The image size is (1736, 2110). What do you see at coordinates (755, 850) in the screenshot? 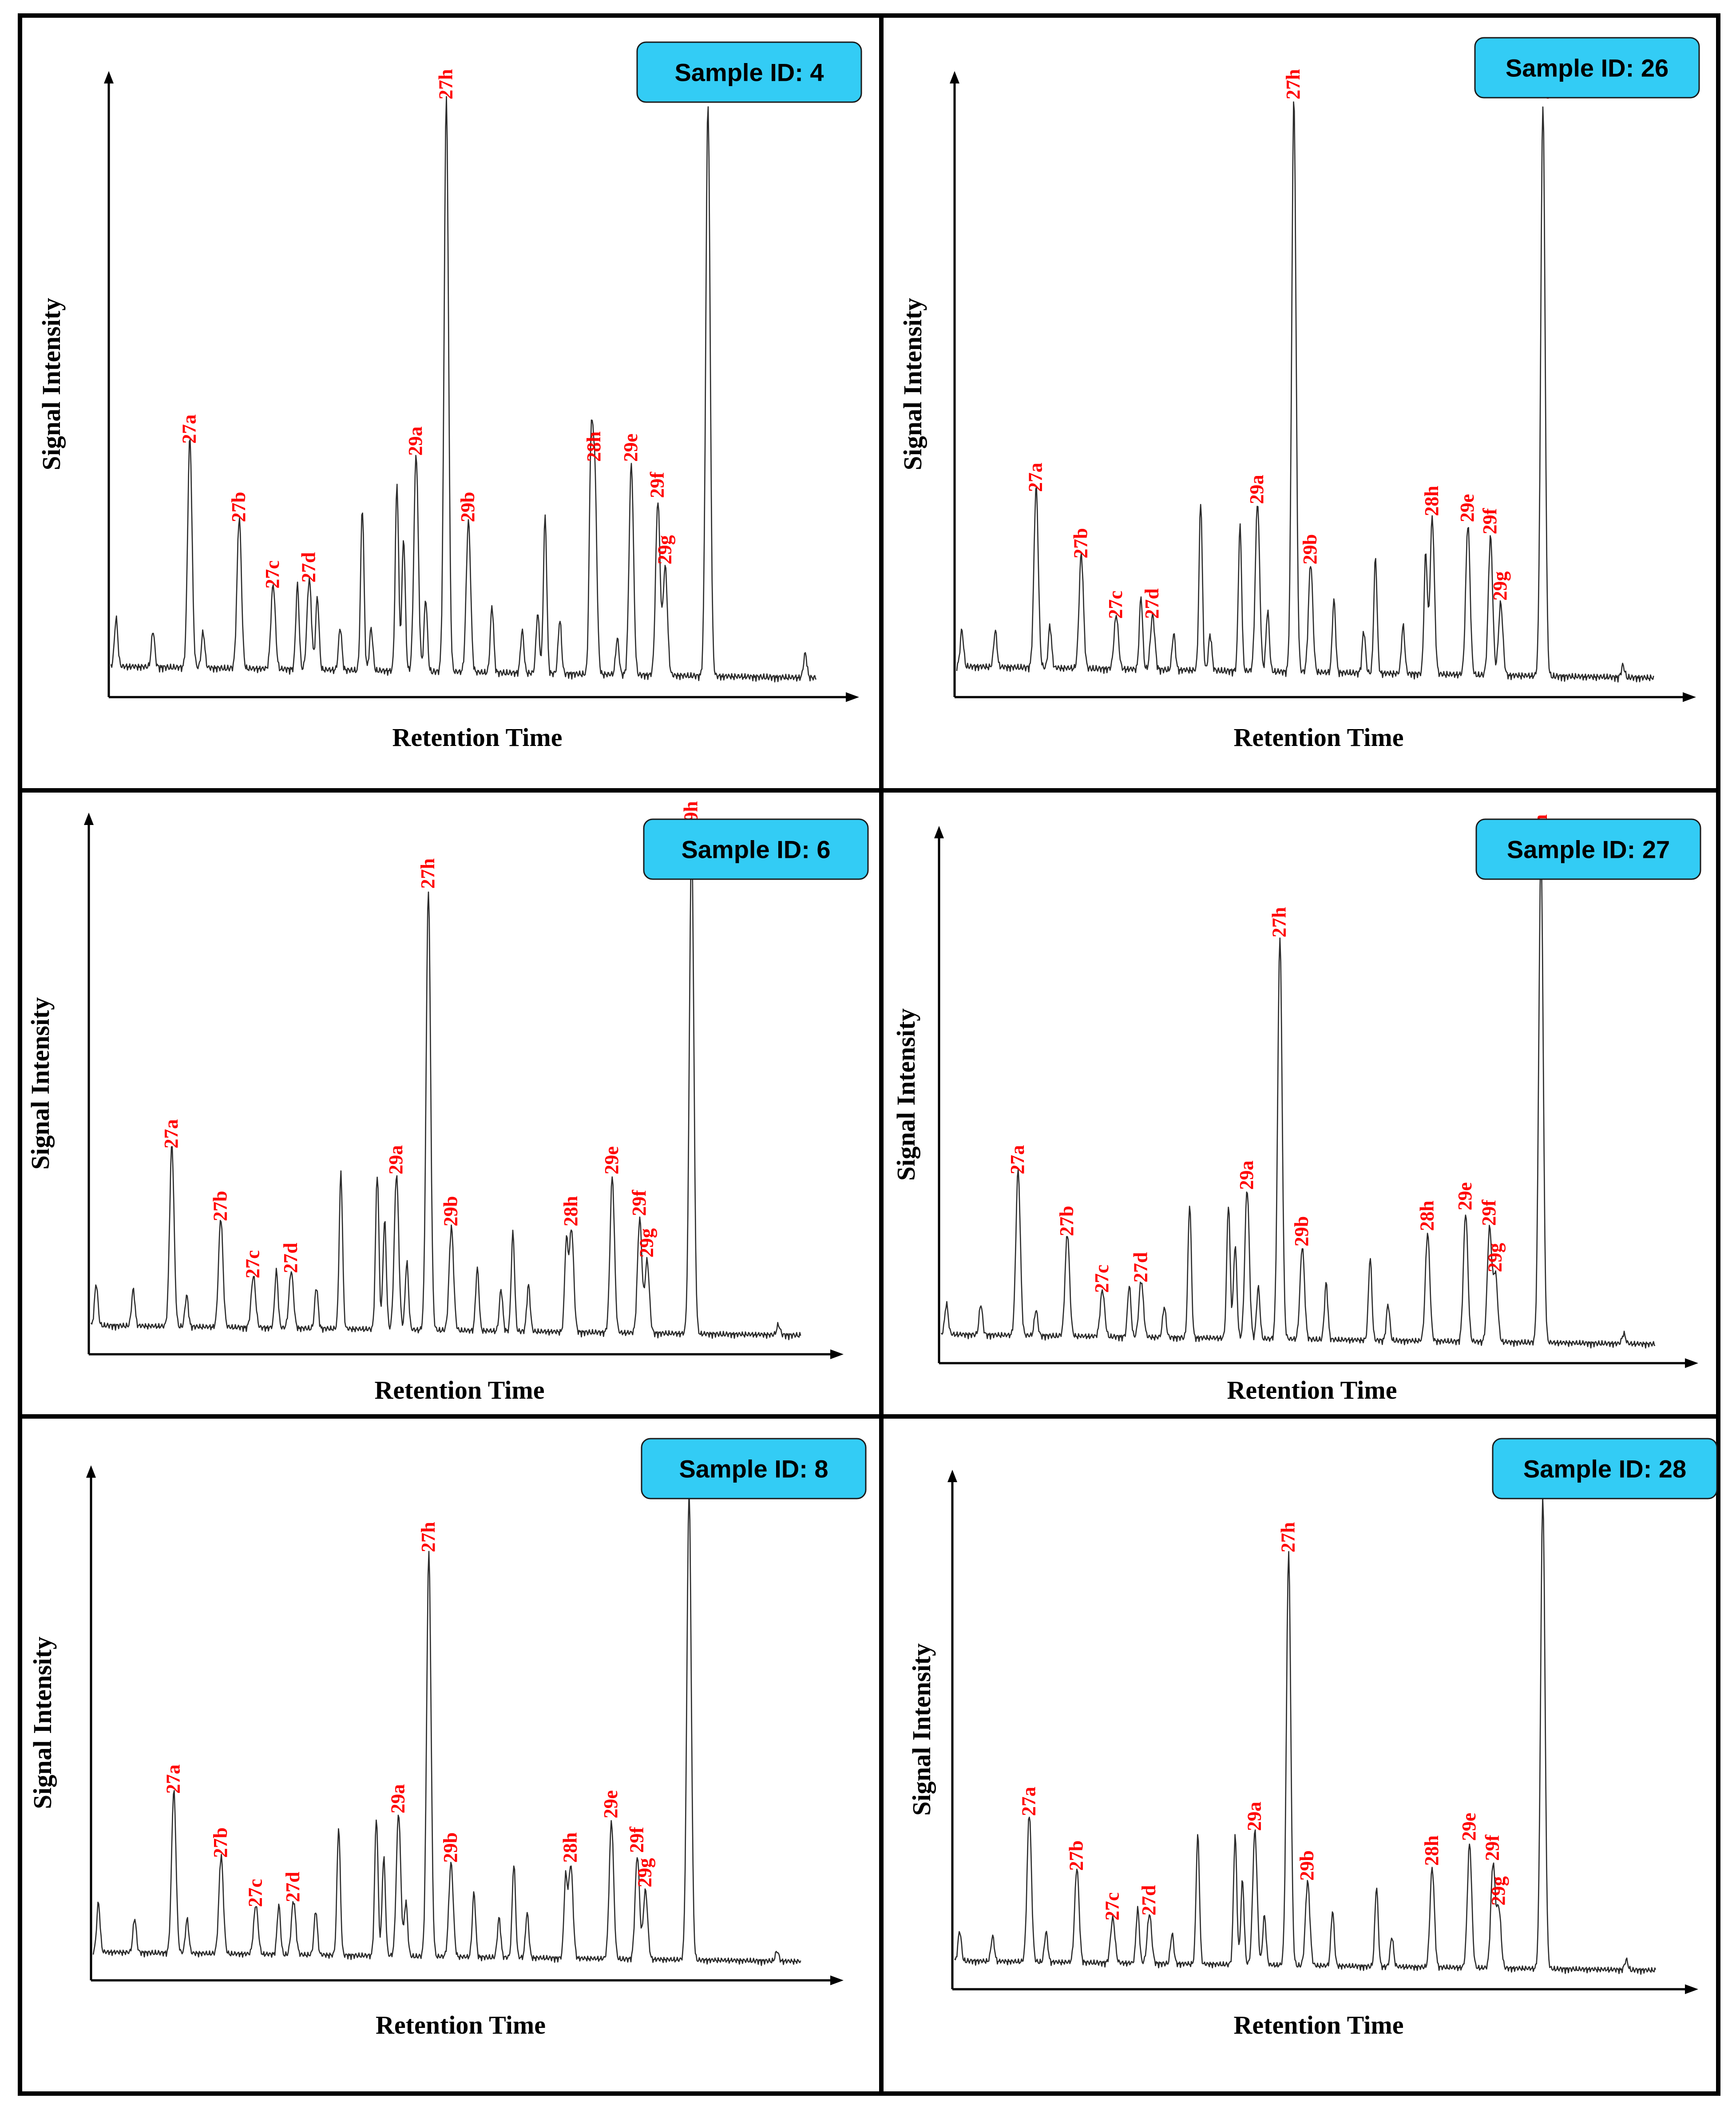
I see `sample-id-label: Sample ID: 6` at bounding box center [755, 850].